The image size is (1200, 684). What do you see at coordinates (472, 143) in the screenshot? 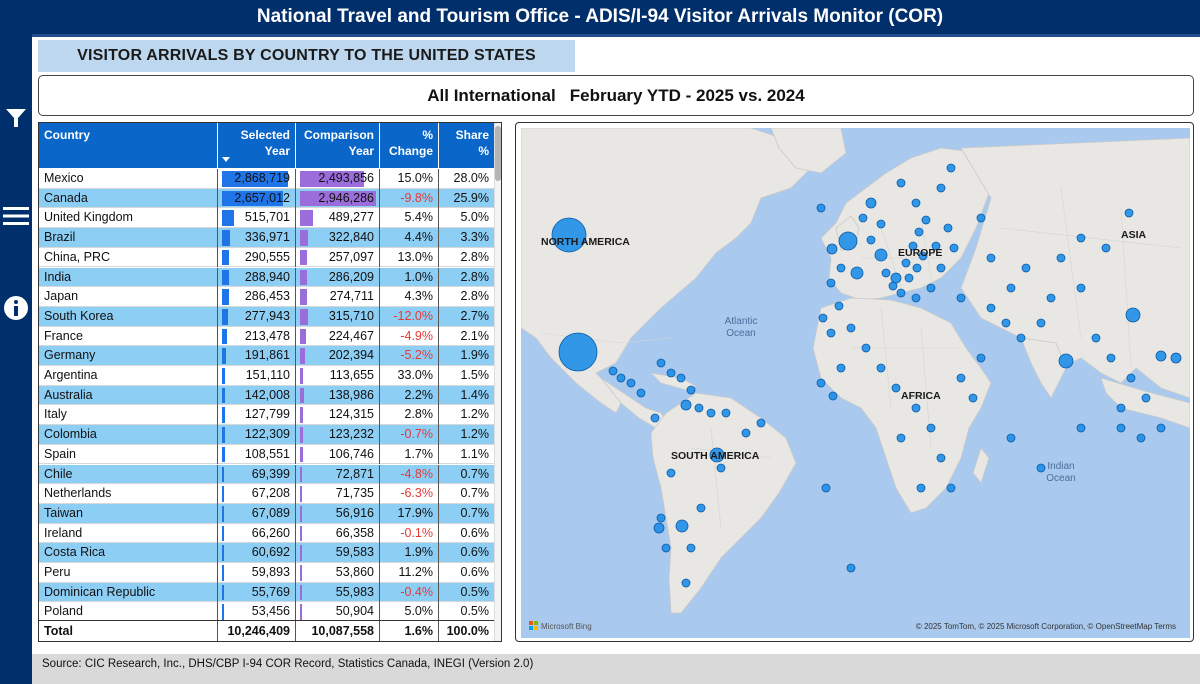
I see `header-share: Share%` at bounding box center [472, 143].